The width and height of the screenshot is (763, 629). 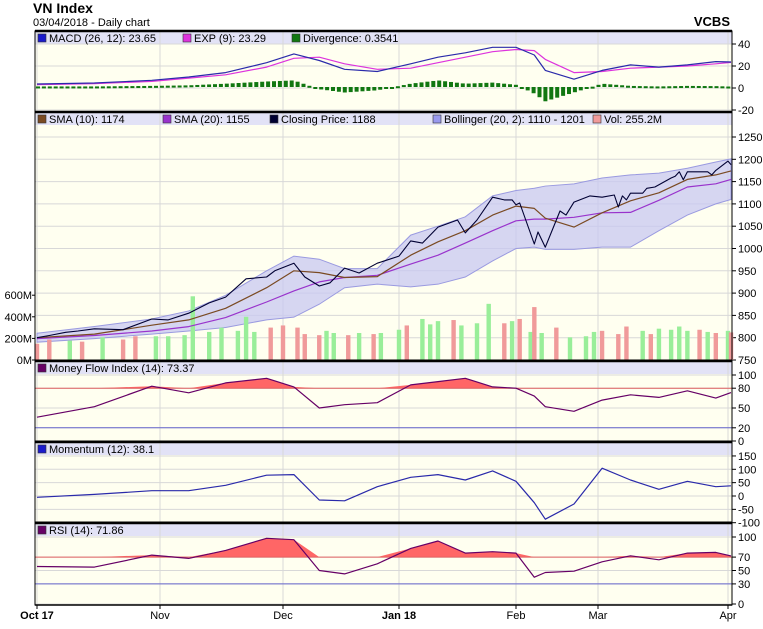 What do you see at coordinates (744, 585) in the screenshot?
I see `rsi-axis-label: 30` at bounding box center [744, 585].